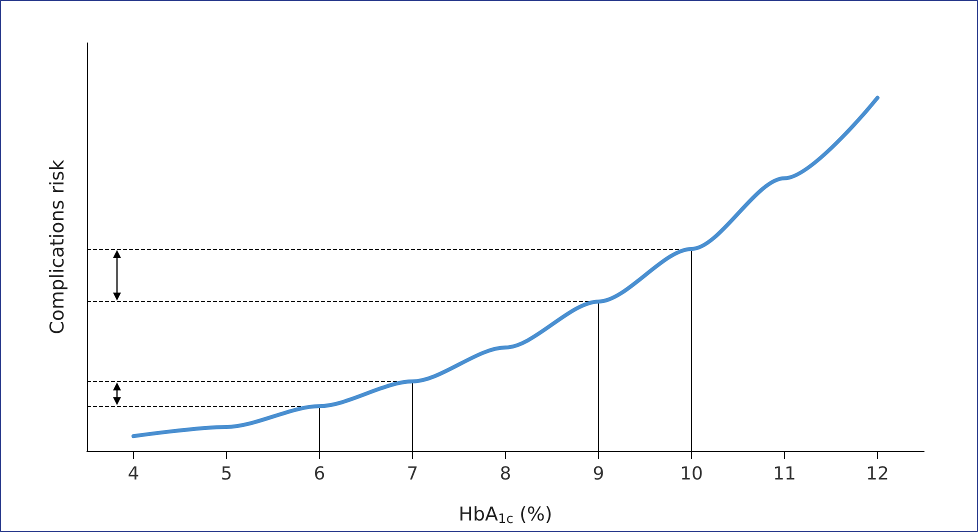 The image size is (978, 532). Describe the element at coordinates (877, 474) in the screenshot. I see `x-tick-label: 12` at that location.